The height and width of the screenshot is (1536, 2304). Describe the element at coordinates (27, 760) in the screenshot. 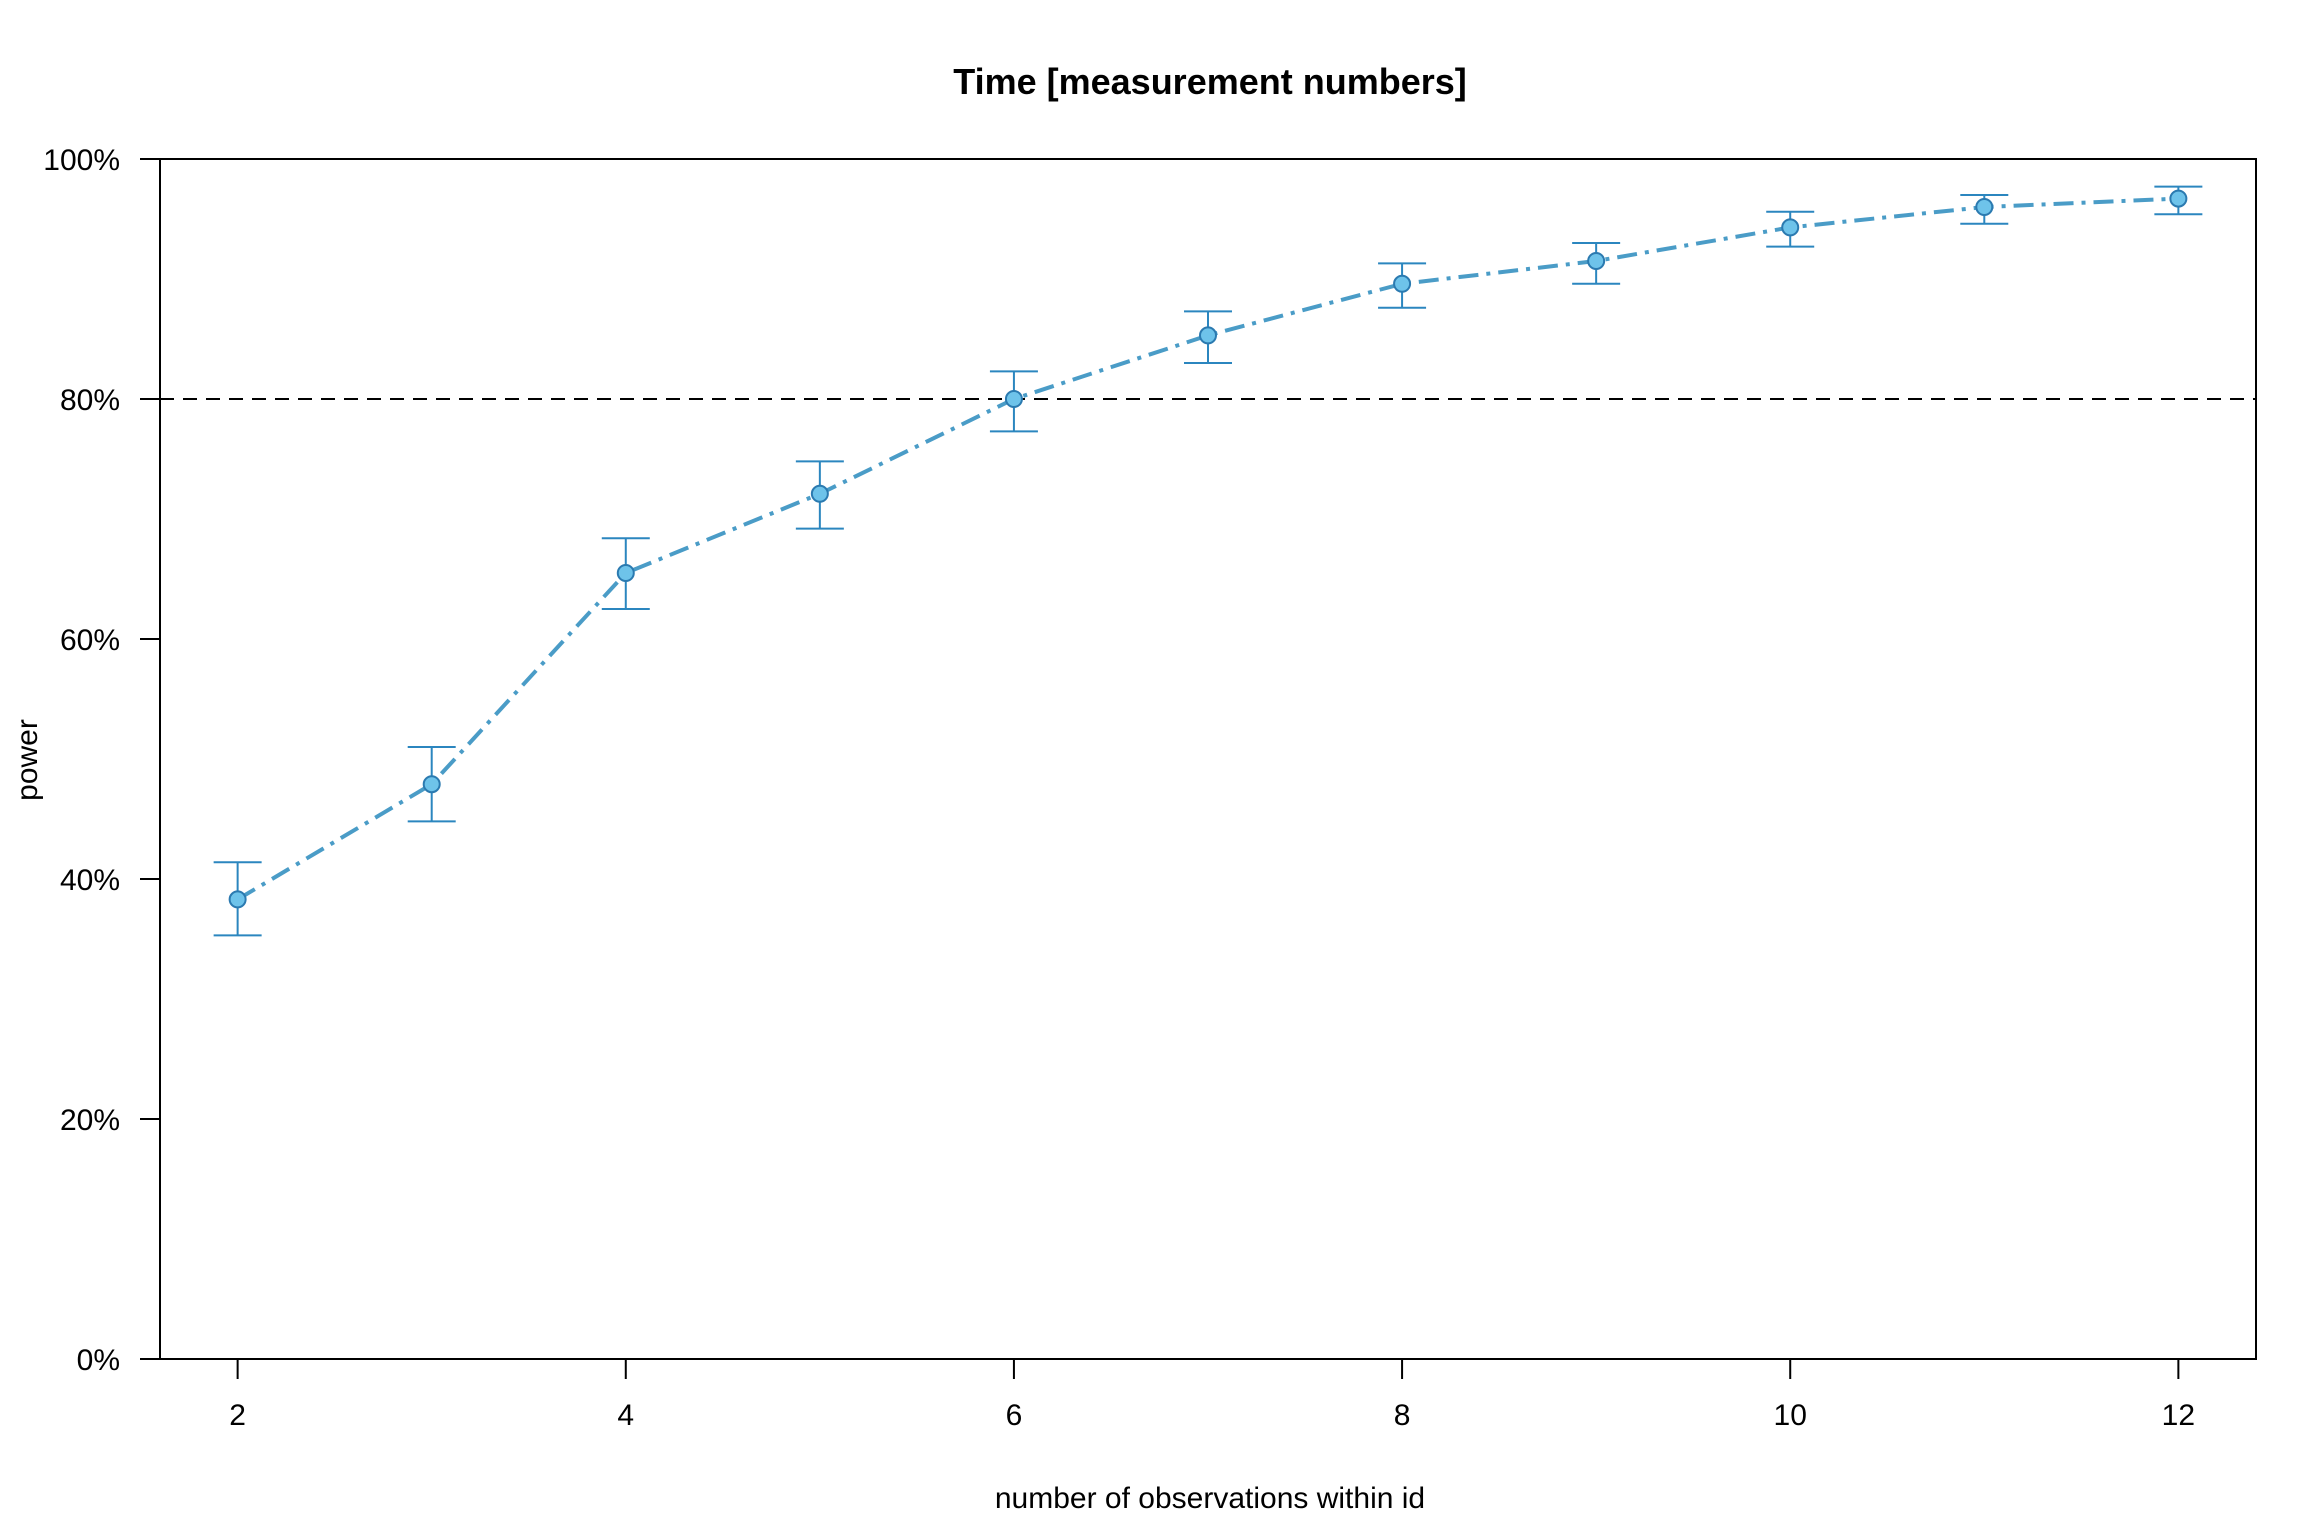

I see `y-axis-label: power` at that location.